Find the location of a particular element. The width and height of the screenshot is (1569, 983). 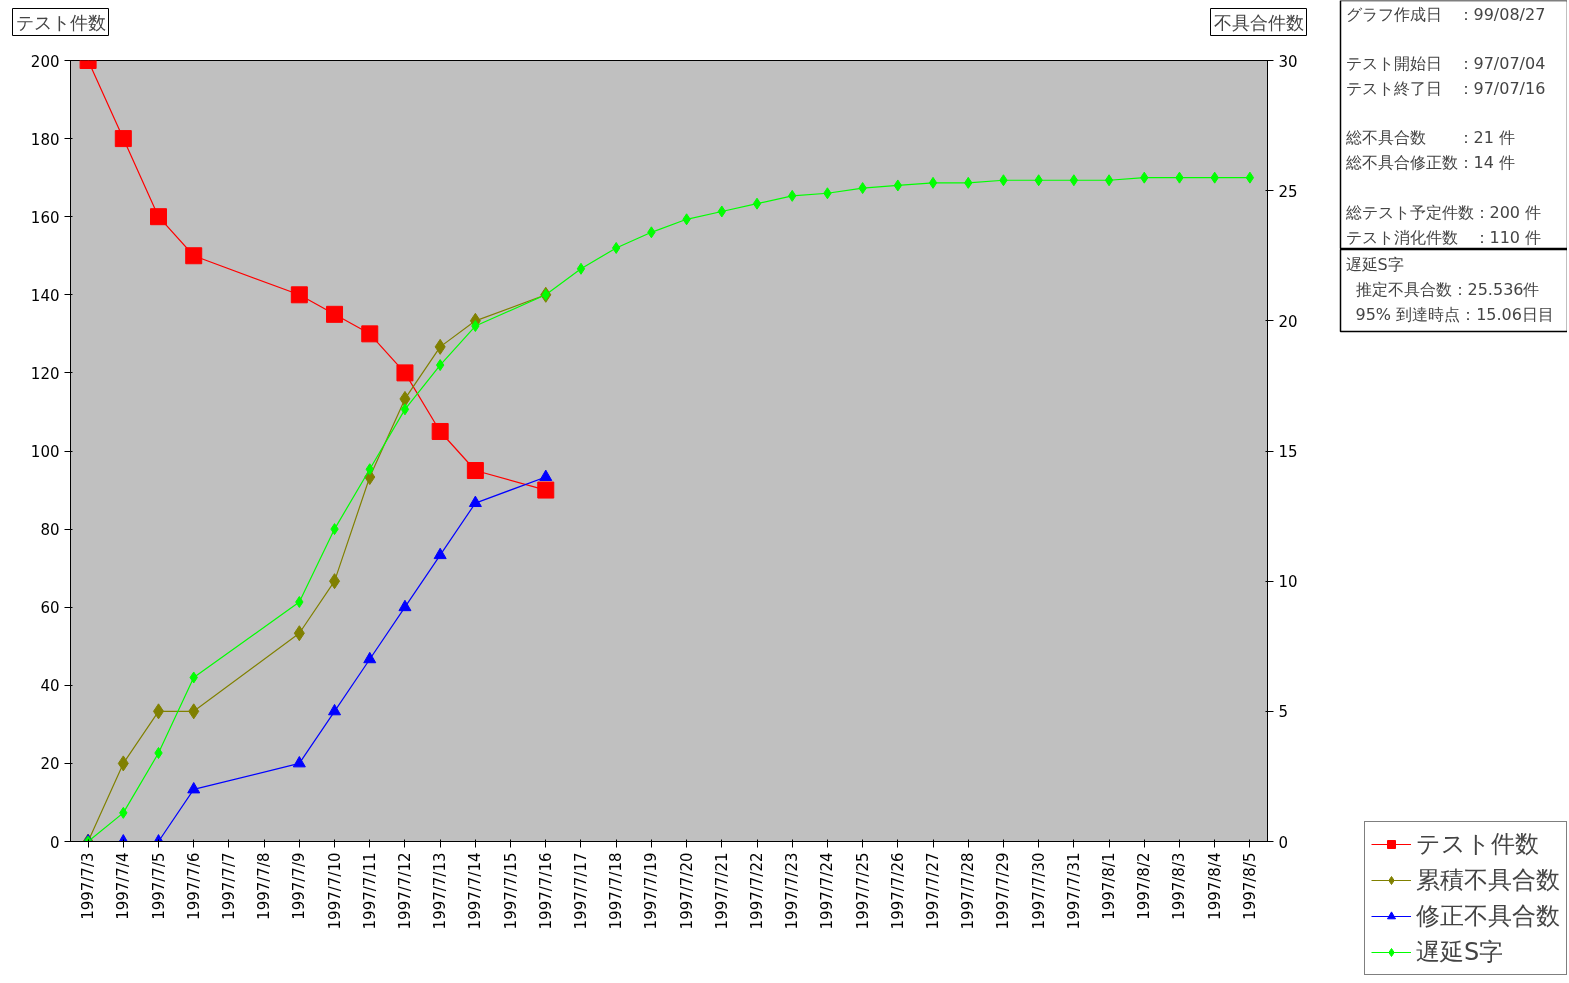

x-tick-label: 1997/7/19 is located at coordinates (651, 891).